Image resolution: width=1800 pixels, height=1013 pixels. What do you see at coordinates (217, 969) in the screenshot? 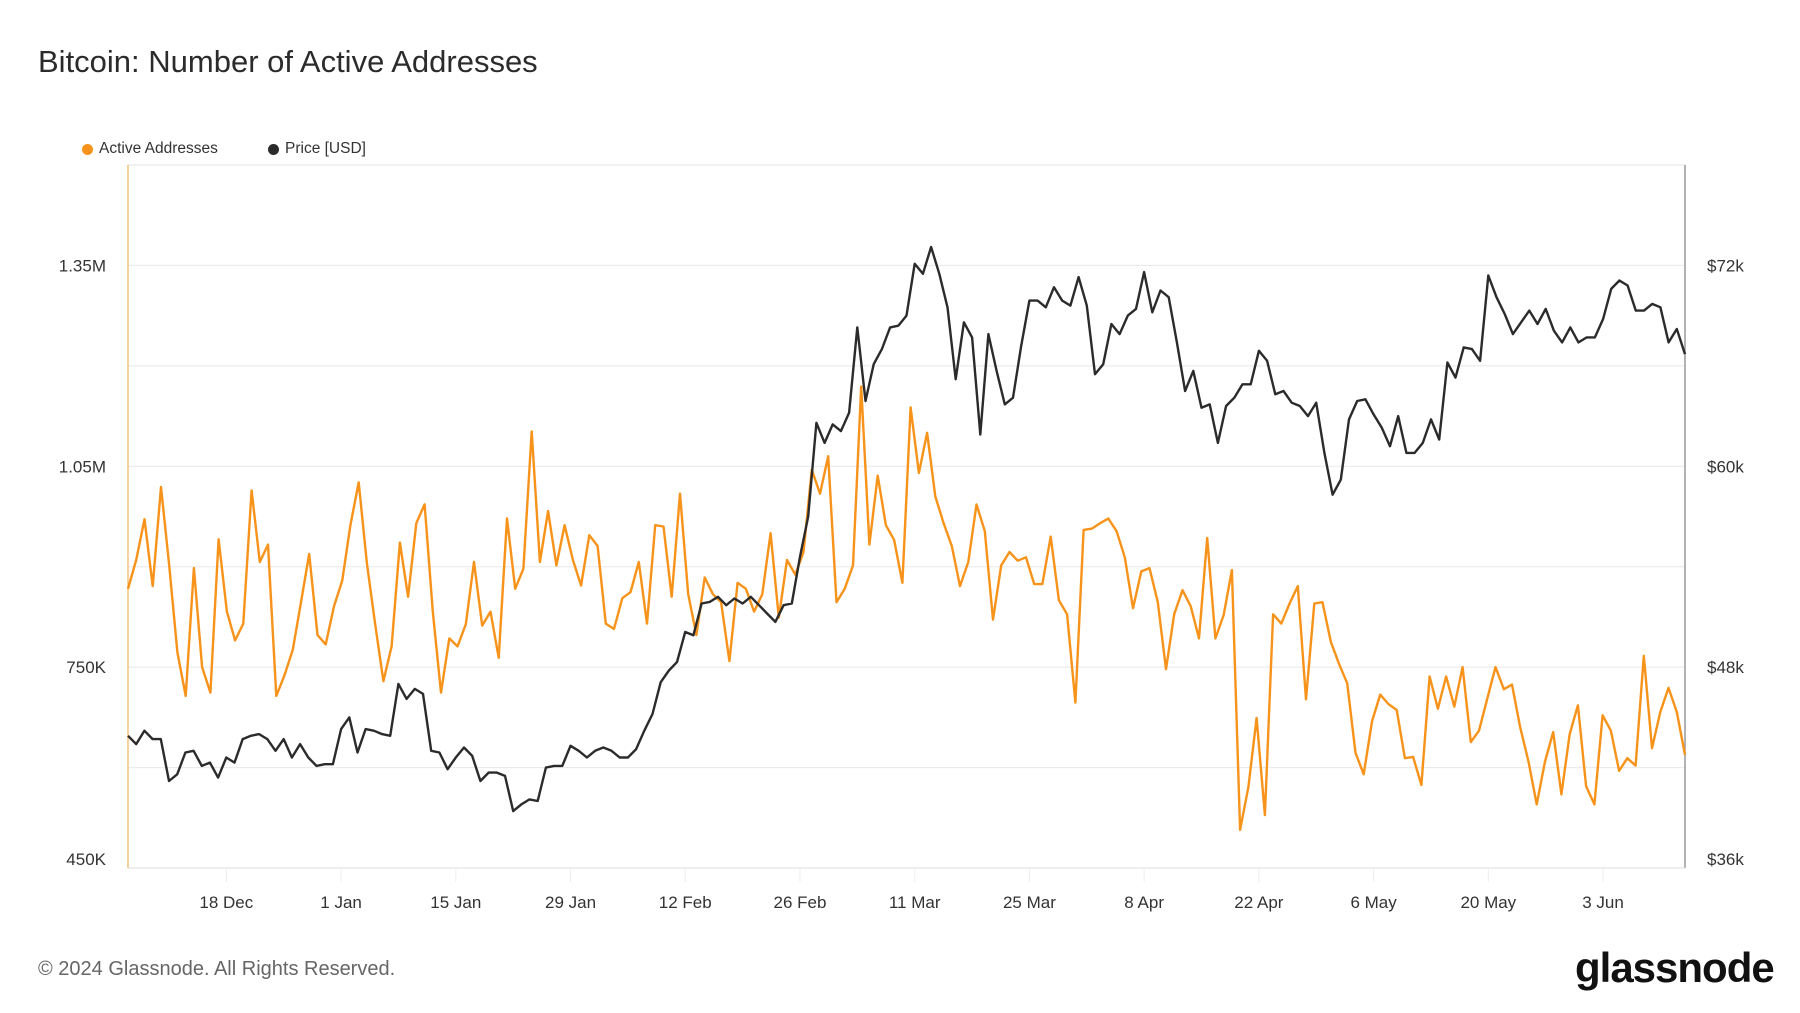
I see `copyright: © 2024 Glassnode. All Rights Reserved.` at bounding box center [217, 969].